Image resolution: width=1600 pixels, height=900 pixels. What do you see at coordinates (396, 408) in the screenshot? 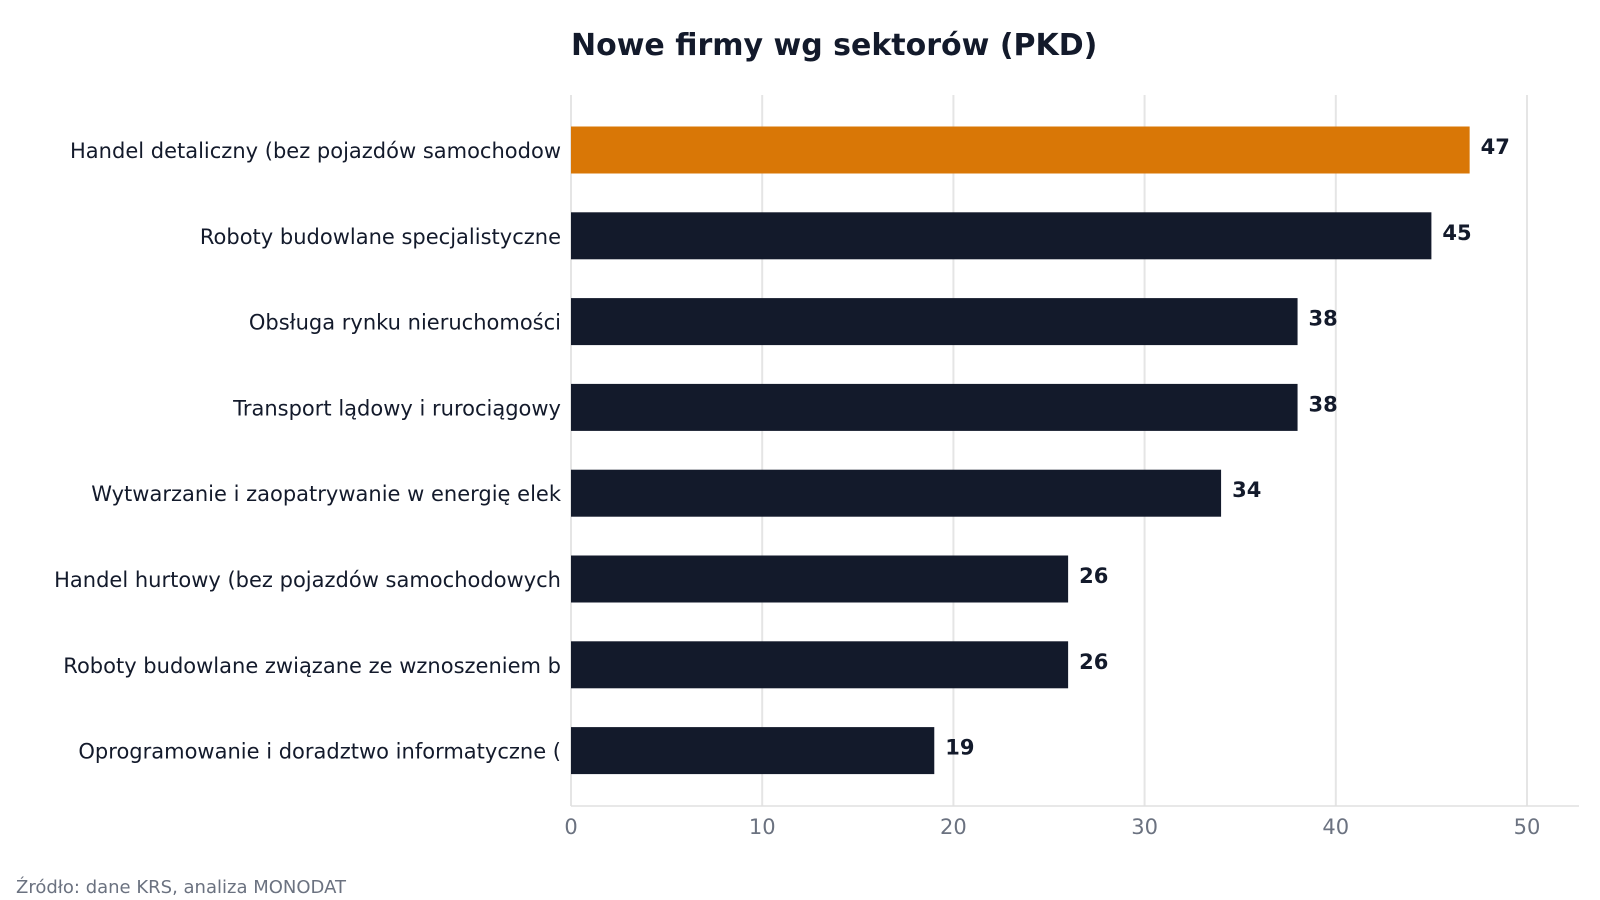
I see `category-label: Transport lądowy i rurociągowy` at bounding box center [396, 408].